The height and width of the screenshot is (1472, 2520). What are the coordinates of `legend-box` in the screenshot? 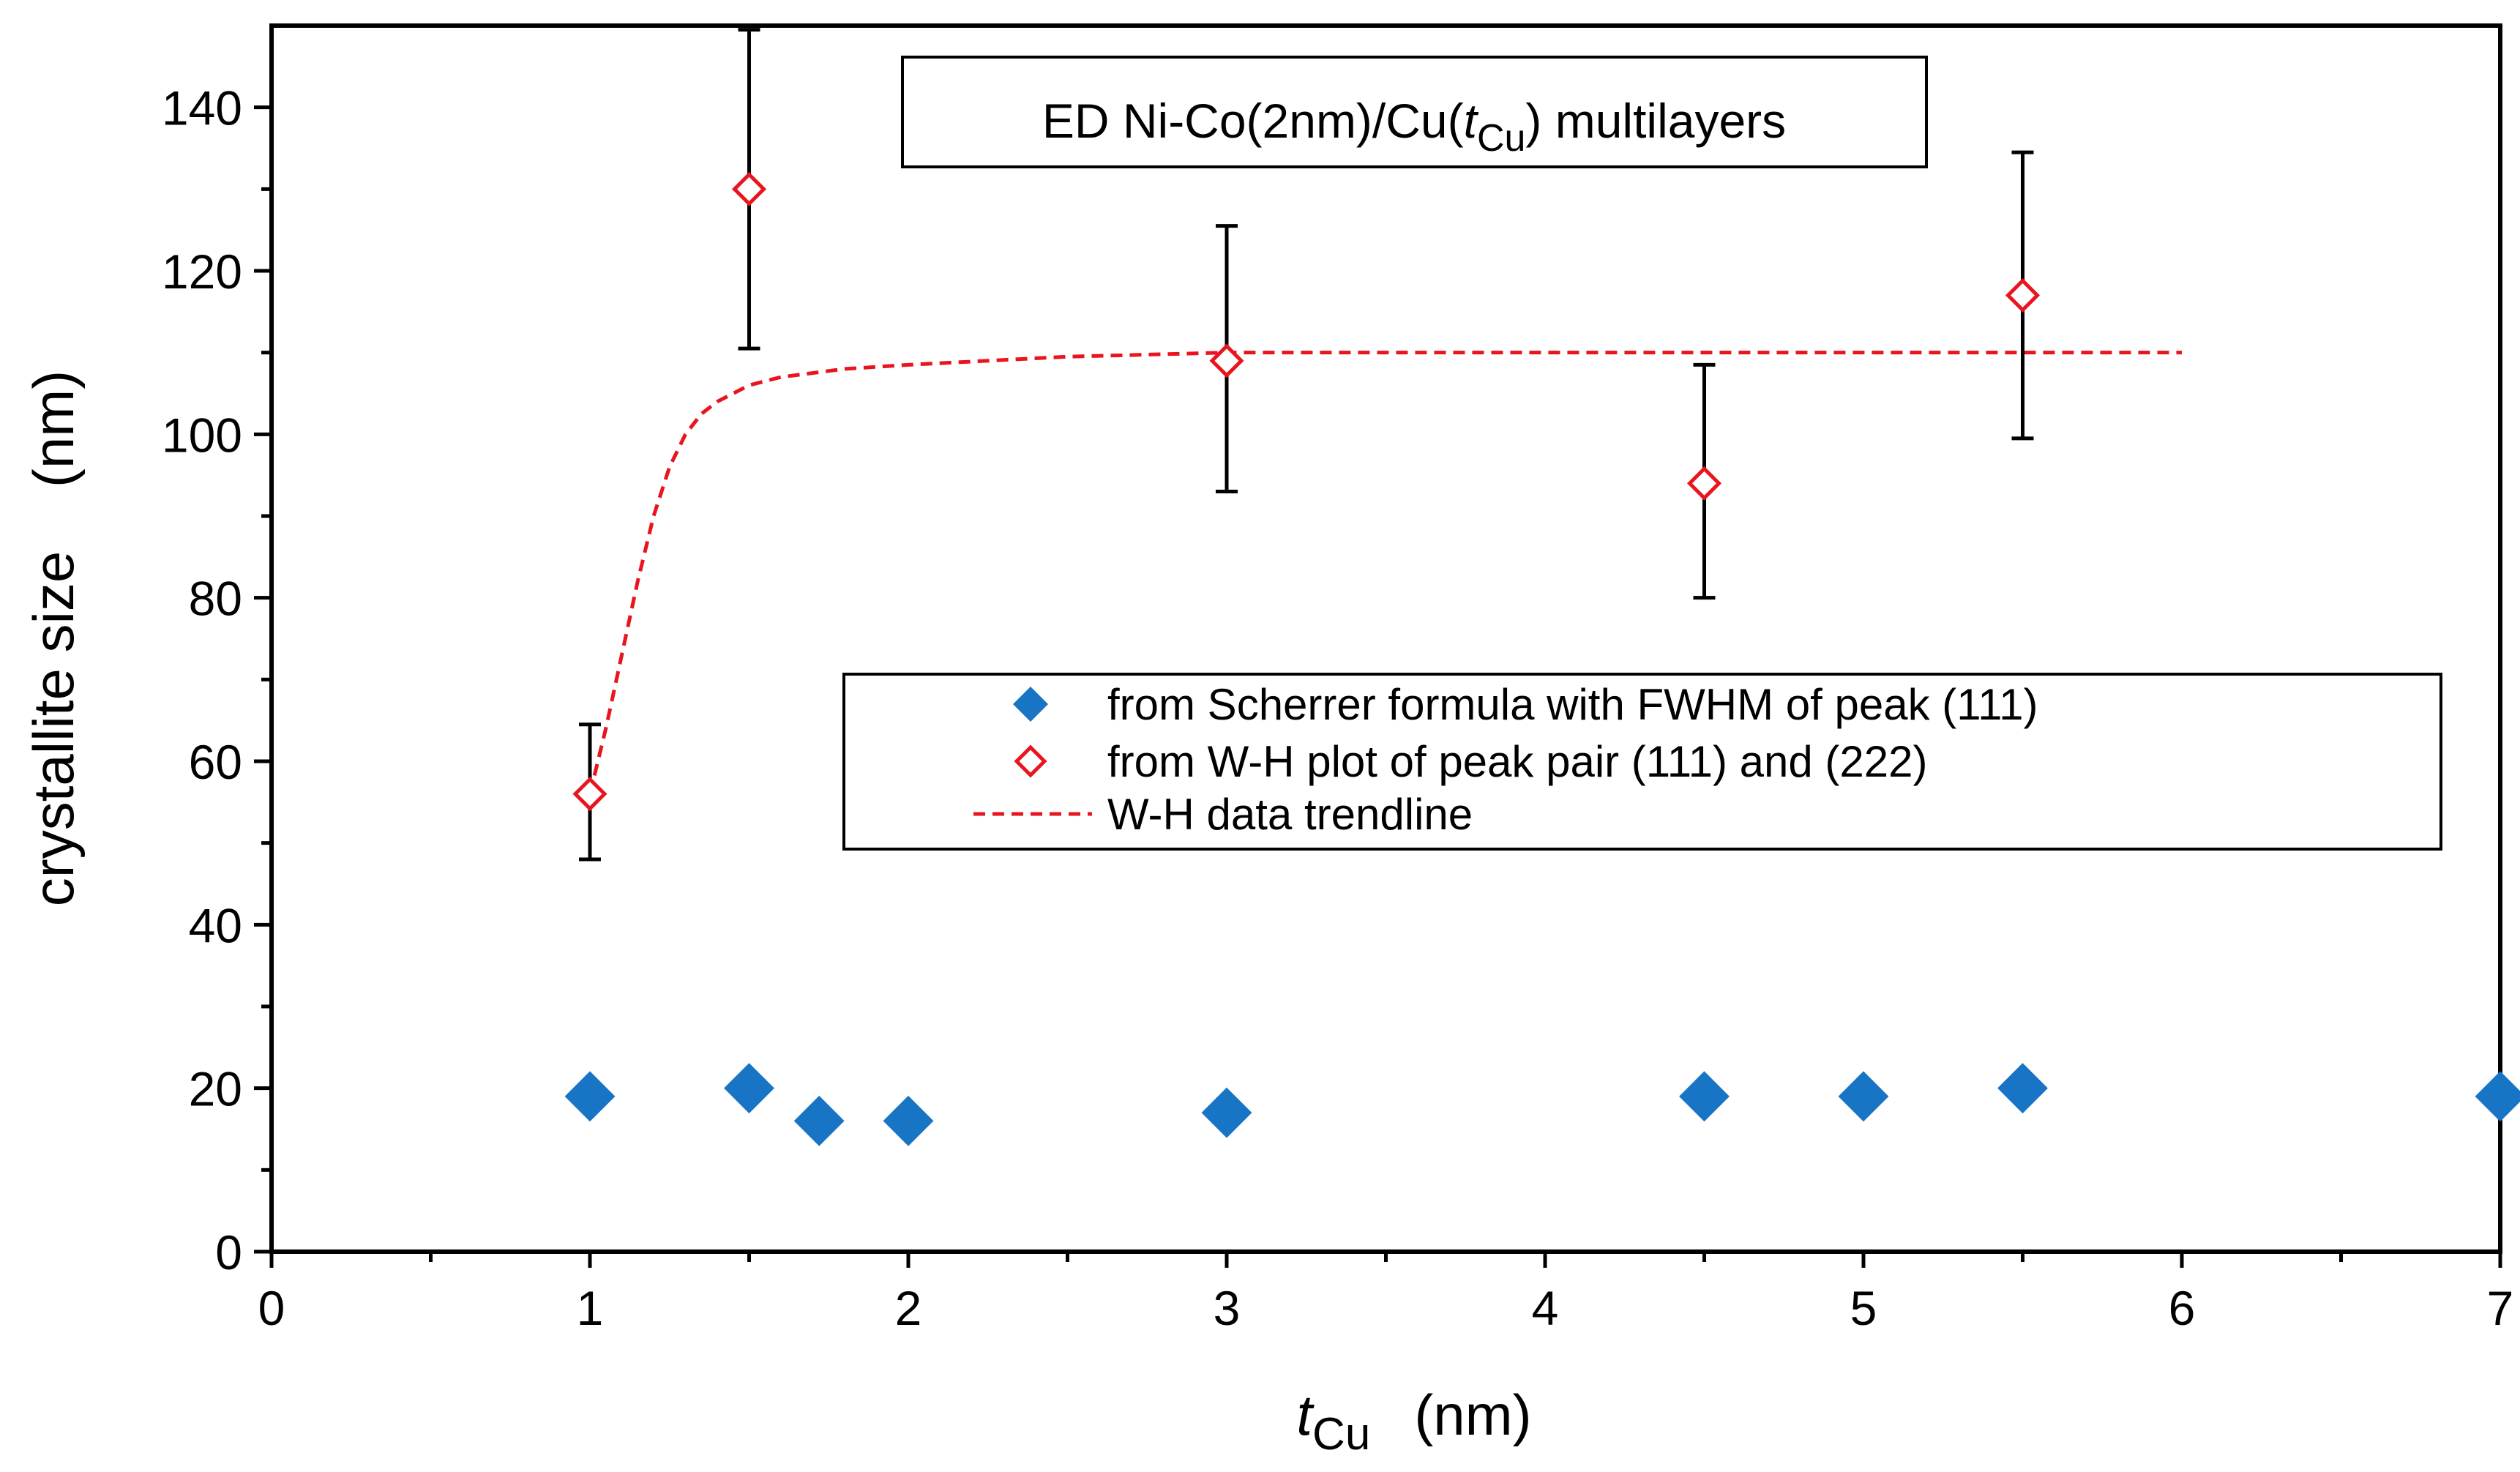 It's located at (1642, 762).